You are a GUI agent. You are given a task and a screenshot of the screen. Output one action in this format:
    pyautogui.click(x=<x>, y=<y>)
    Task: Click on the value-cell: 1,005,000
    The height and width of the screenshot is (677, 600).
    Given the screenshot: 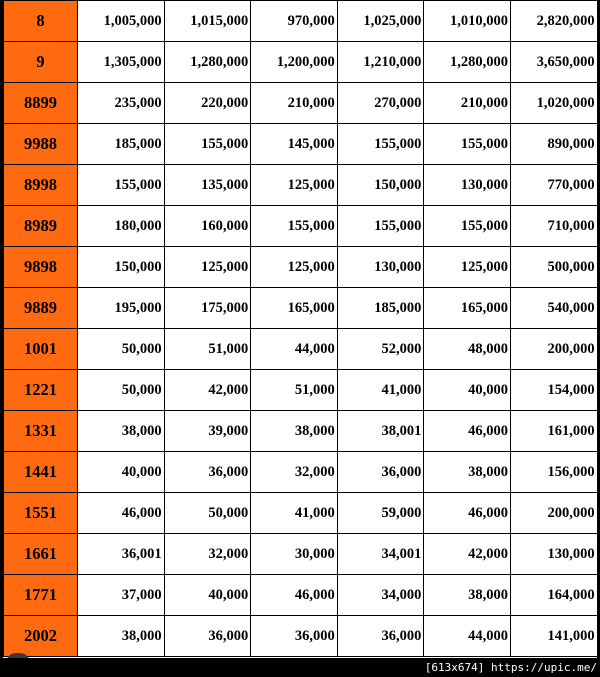 What is the action you would take?
    pyautogui.click(x=121, y=21)
    